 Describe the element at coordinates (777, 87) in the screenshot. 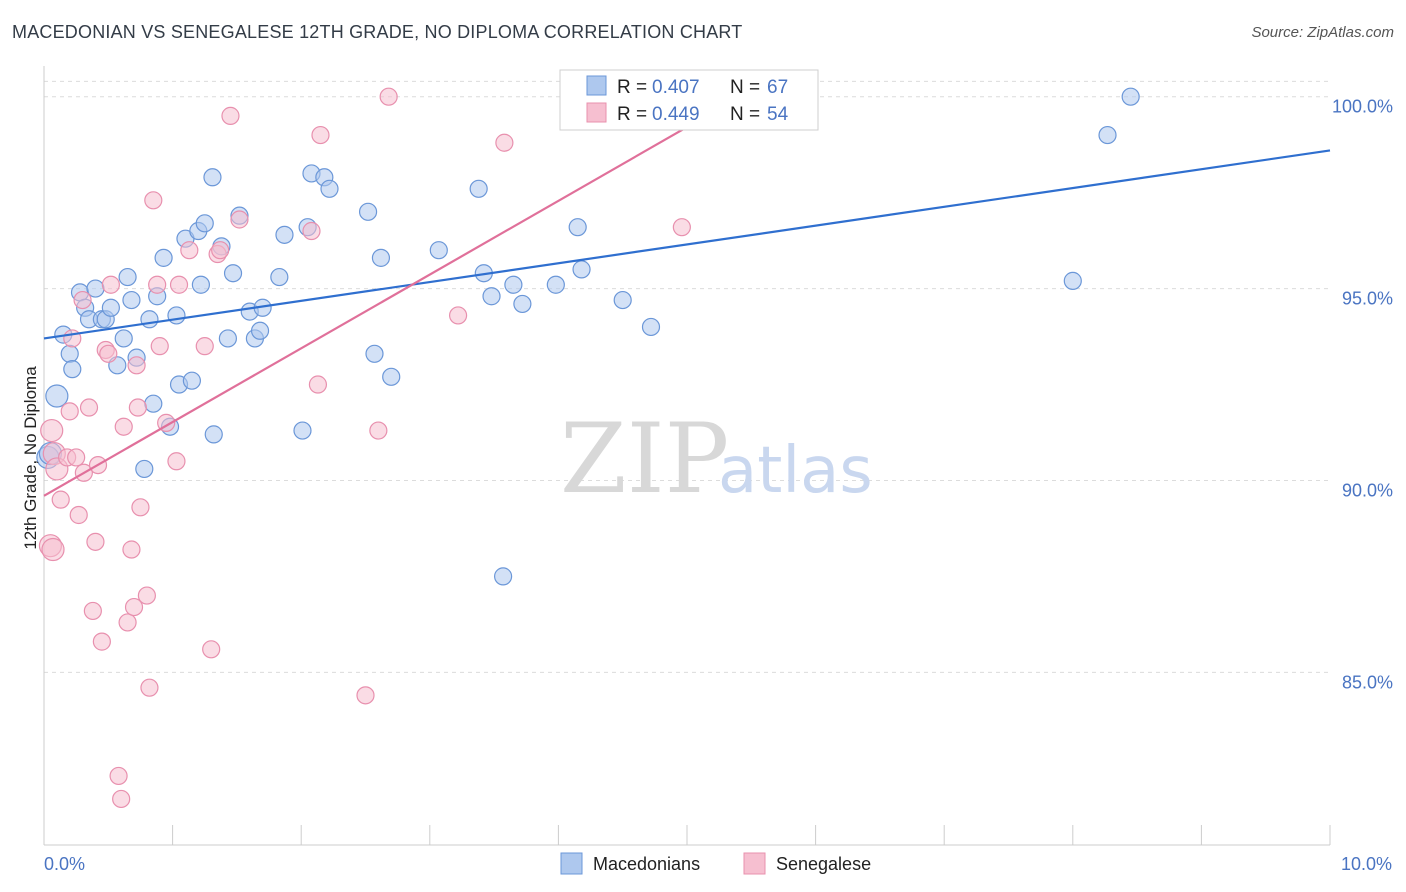

I see `legend-n-value-1: 67` at that location.